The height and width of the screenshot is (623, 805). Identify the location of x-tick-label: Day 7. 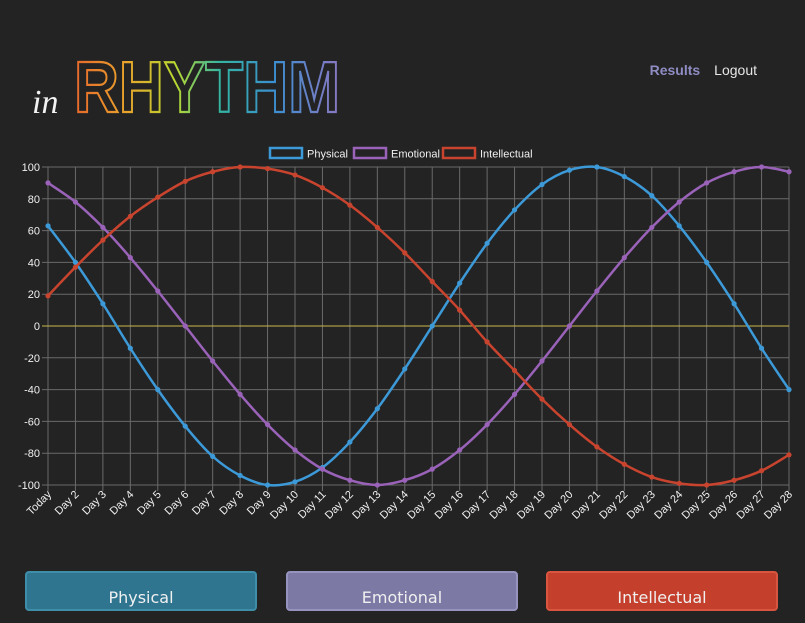
(204, 503).